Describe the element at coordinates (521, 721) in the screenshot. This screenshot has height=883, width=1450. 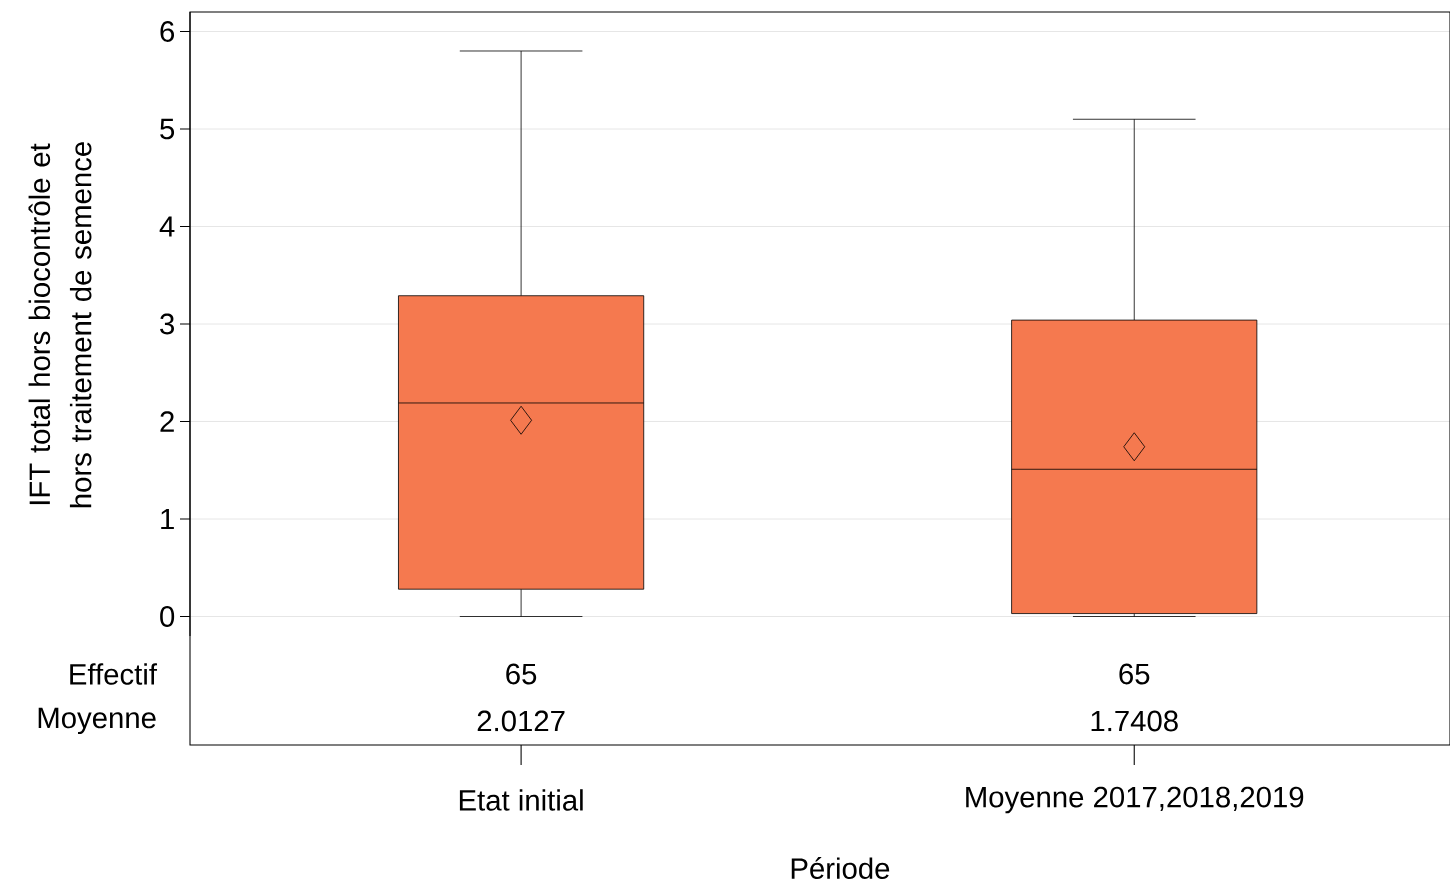
I see `text: 2.0127` at that location.